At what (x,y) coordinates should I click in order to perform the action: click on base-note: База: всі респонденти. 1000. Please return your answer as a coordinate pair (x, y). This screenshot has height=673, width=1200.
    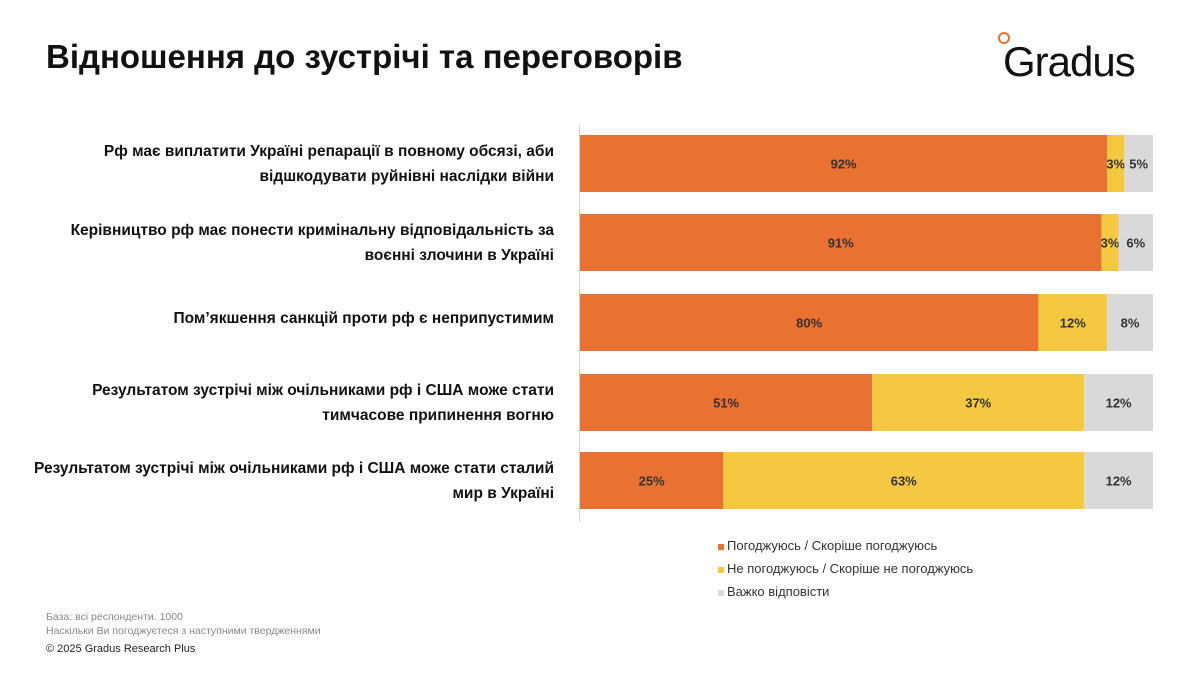
    Looking at the image, I should click on (114, 617).